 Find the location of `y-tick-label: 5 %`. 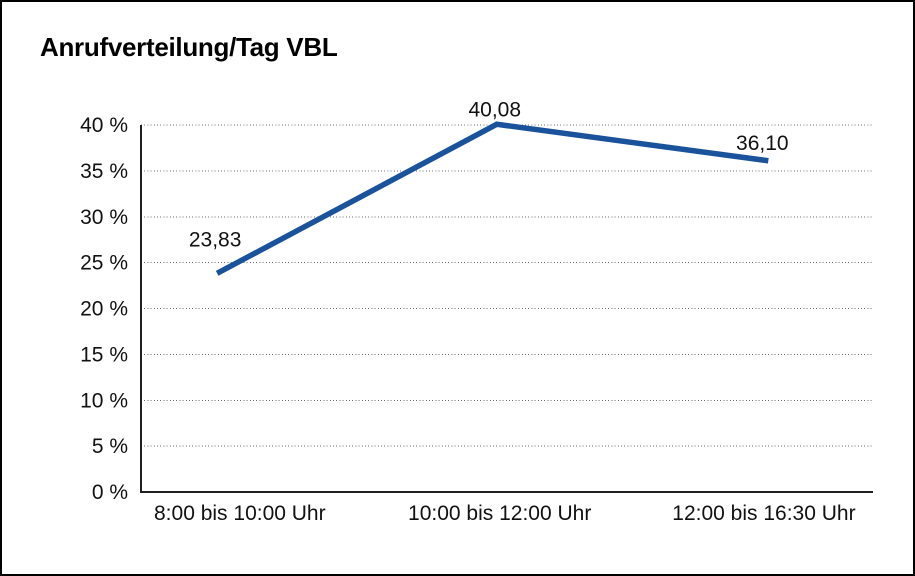

y-tick-label: 5 % is located at coordinates (110, 446).